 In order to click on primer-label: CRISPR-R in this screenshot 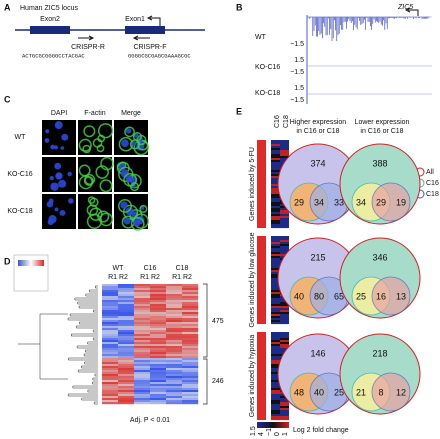, I will do `click(88, 47)`.